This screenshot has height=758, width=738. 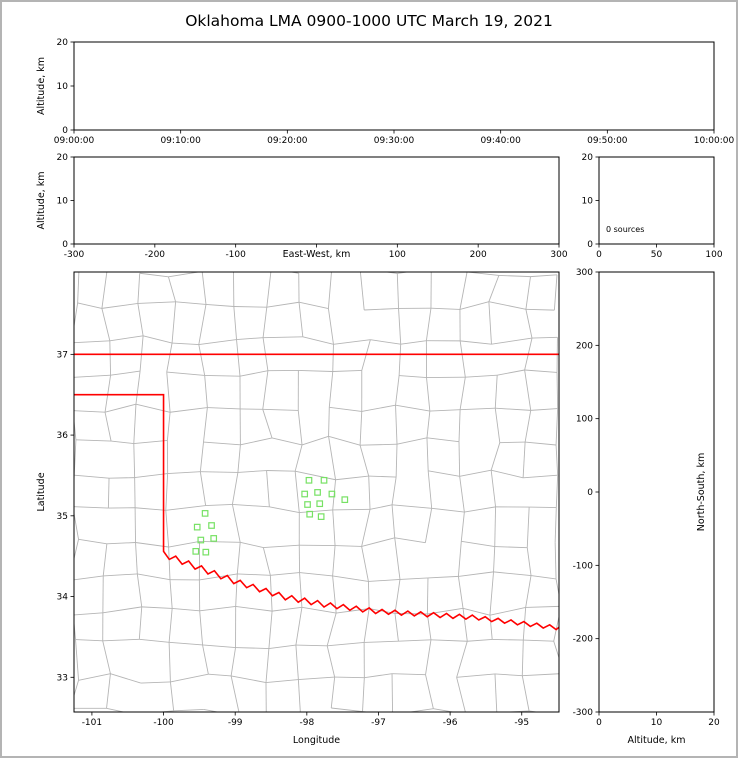 What do you see at coordinates (450, 723) in the screenshot?
I see `tick-label: -96` at bounding box center [450, 723].